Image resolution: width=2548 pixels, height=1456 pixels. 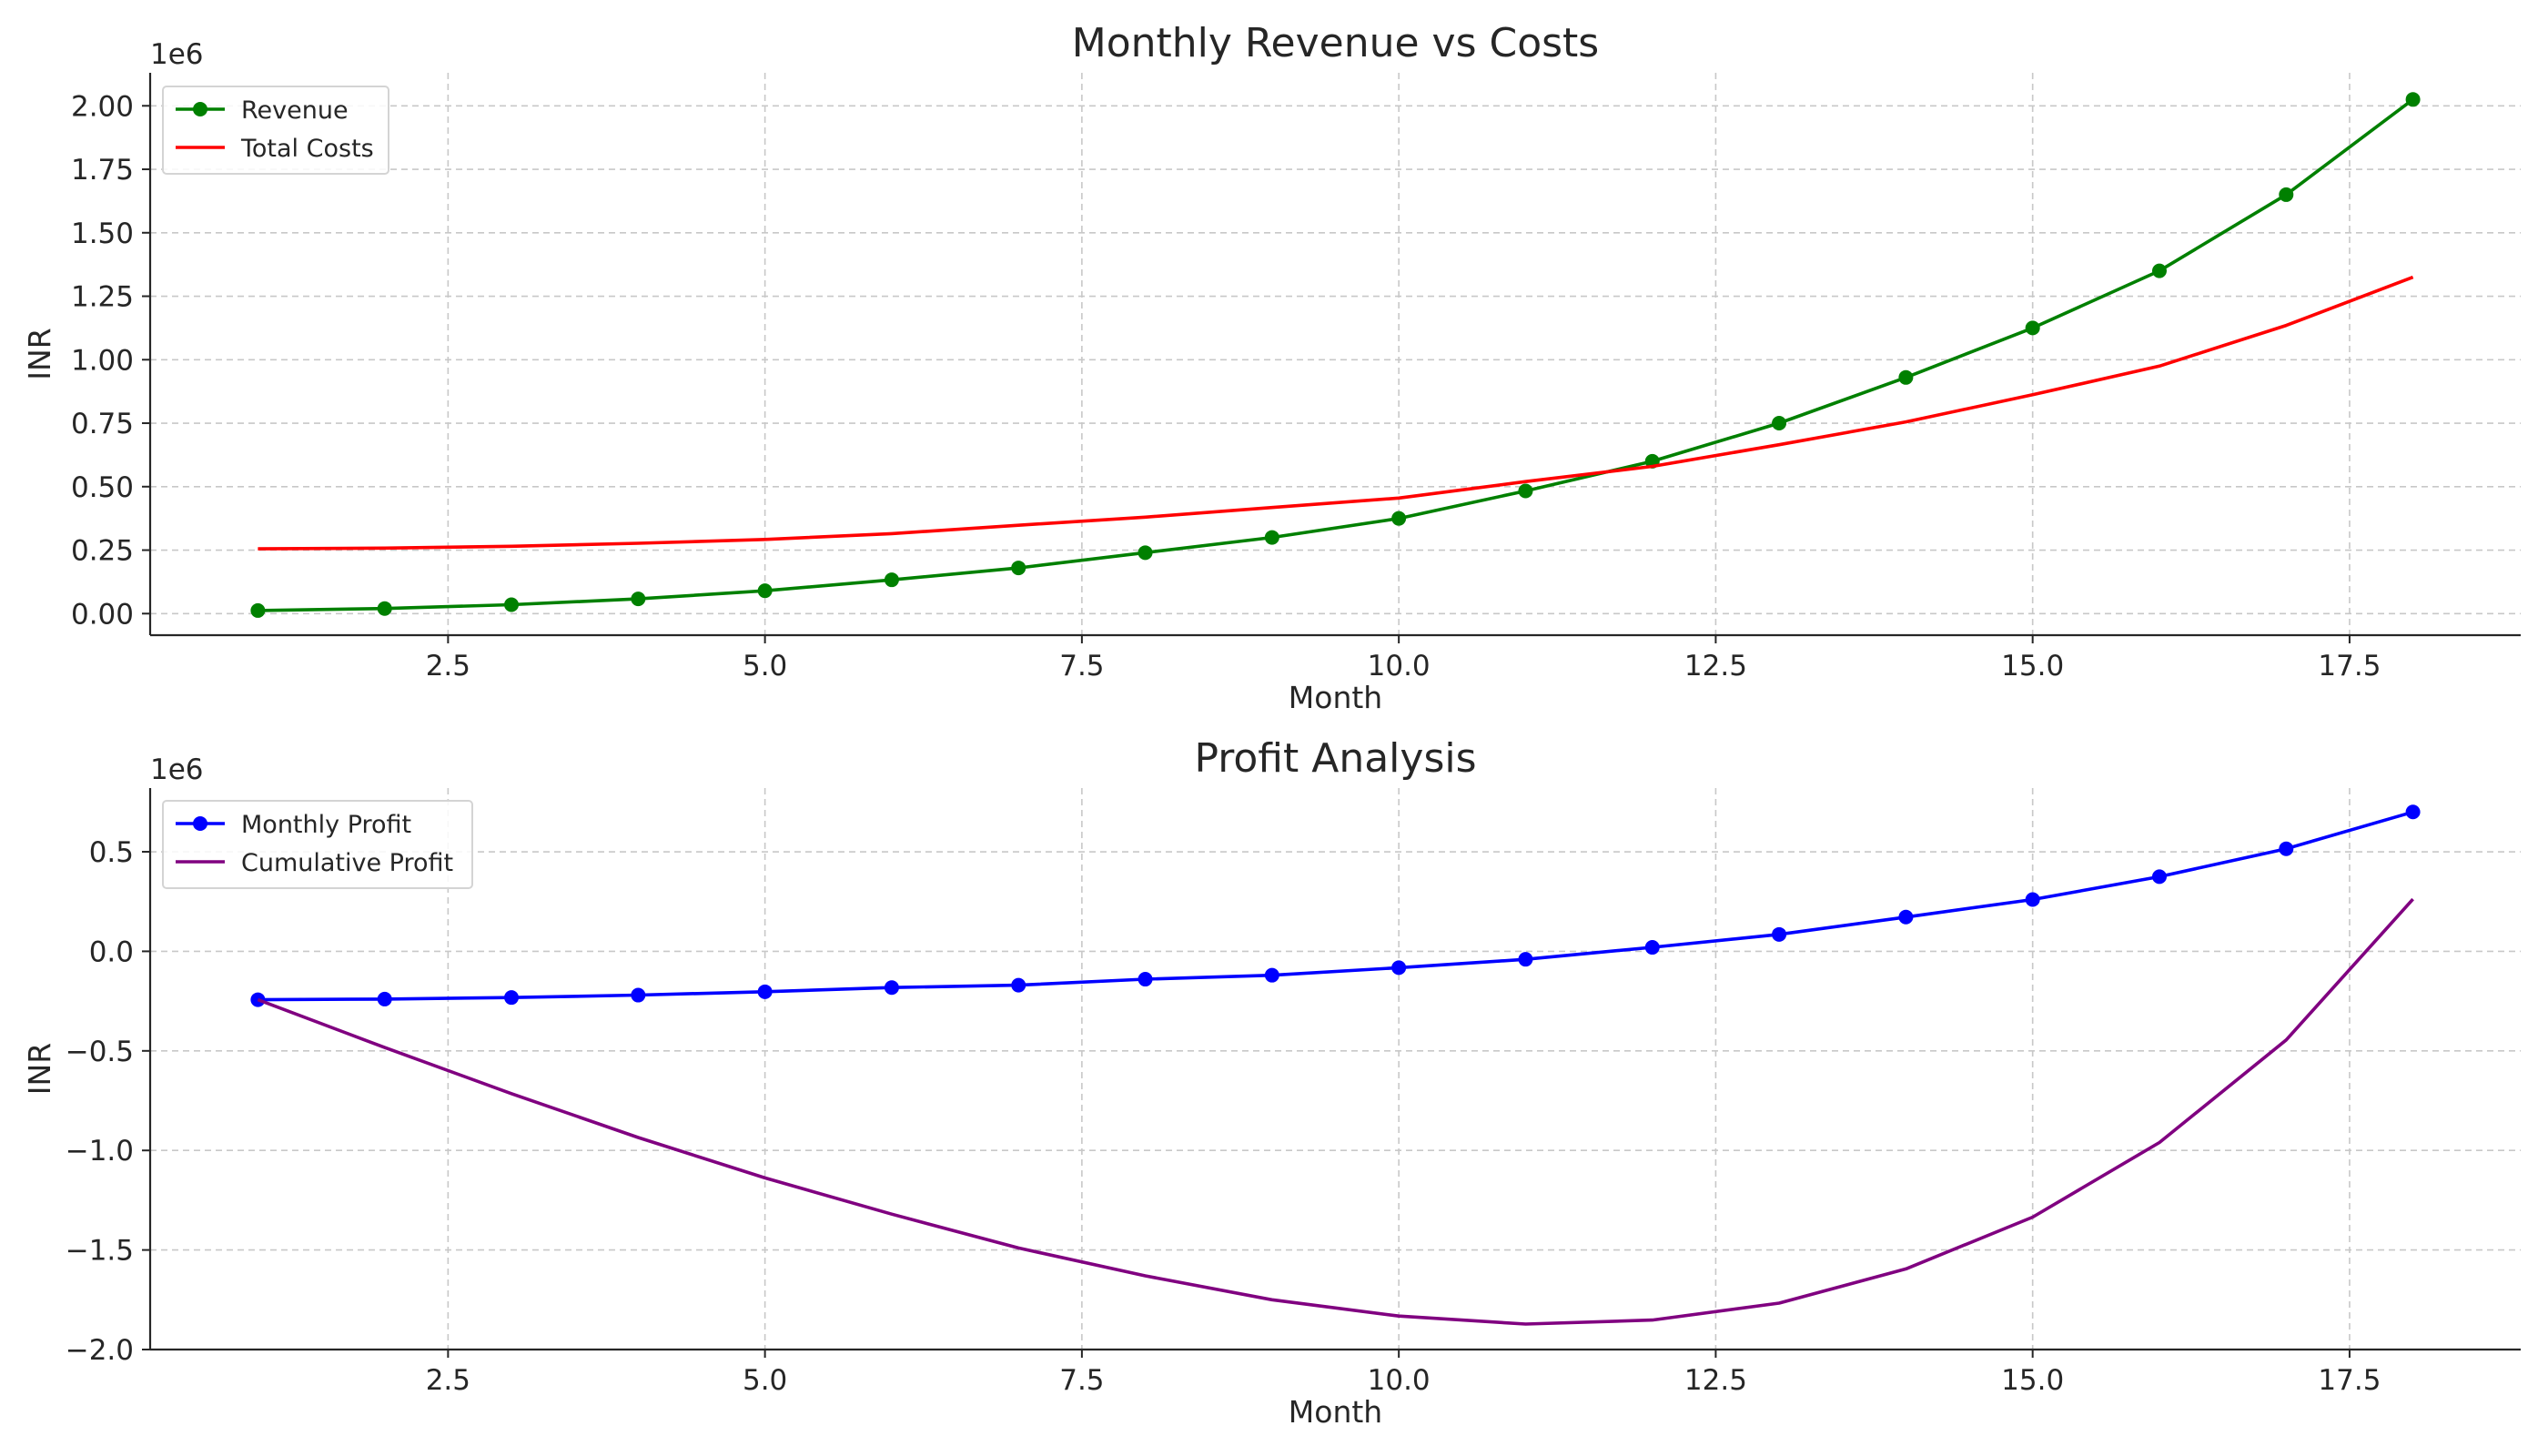 What do you see at coordinates (103, 424) in the screenshot?
I see `y-tick-label: 0.75` at bounding box center [103, 424].